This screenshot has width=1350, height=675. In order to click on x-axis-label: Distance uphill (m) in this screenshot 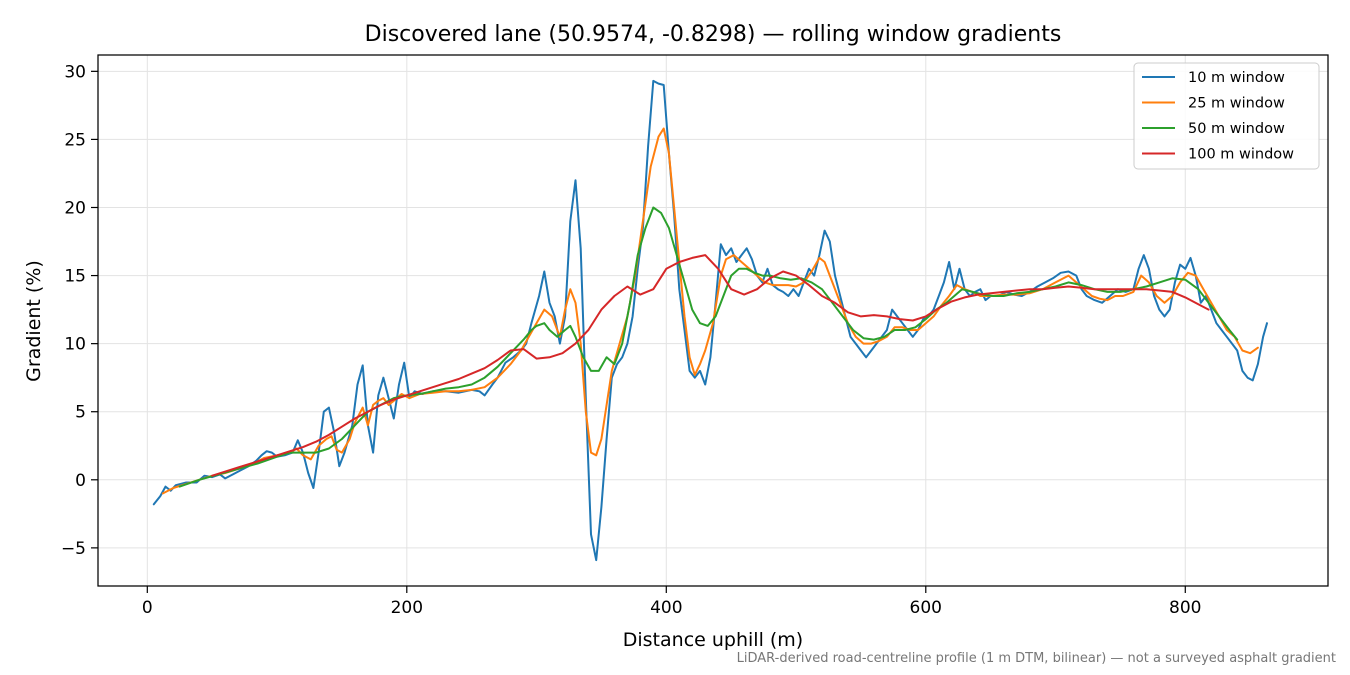, I will do `click(713, 640)`.